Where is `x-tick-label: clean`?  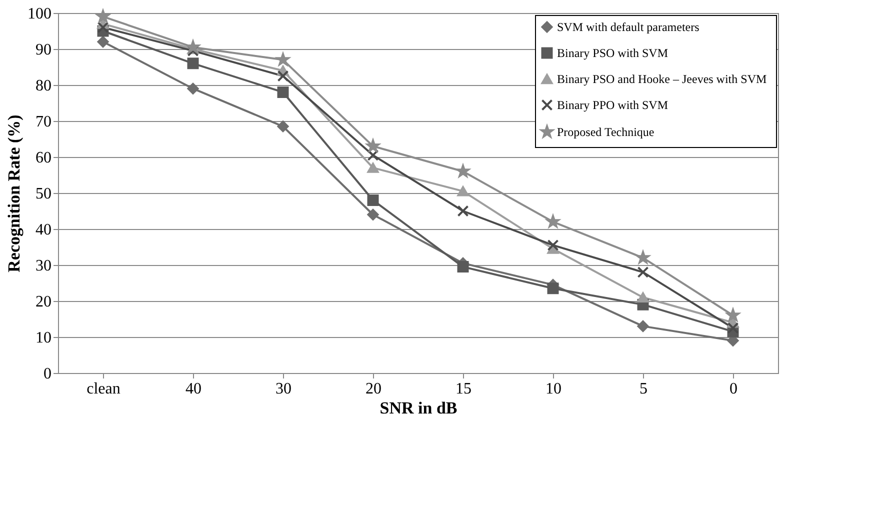
x-tick-label: clean is located at coordinates (103, 389).